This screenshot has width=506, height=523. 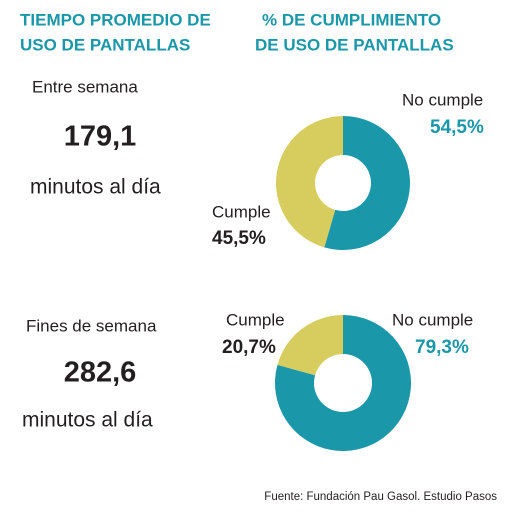 What do you see at coordinates (115, 19) in the screenshot?
I see `left-heading: TIEMPO PROMEDIO DE` at bounding box center [115, 19].